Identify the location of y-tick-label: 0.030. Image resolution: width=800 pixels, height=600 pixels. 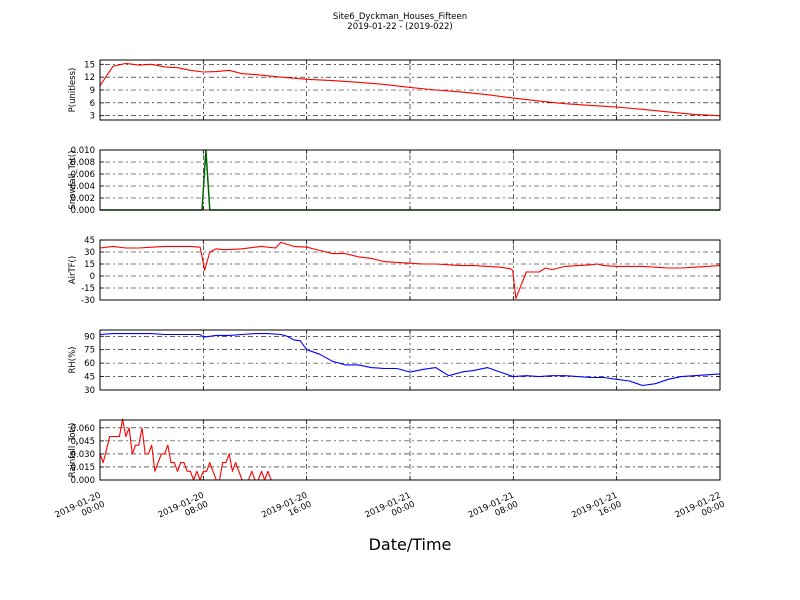
(83, 455).